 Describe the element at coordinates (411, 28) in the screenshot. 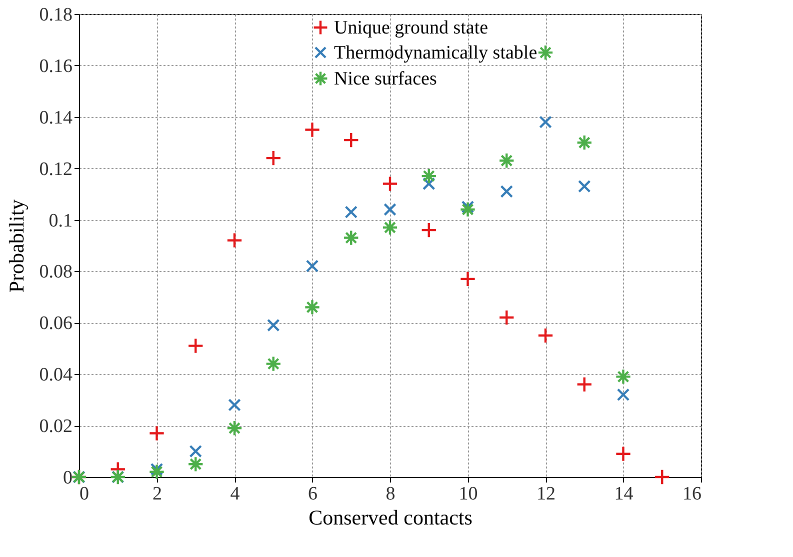

I see `legend-label: Unique ground state` at that location.